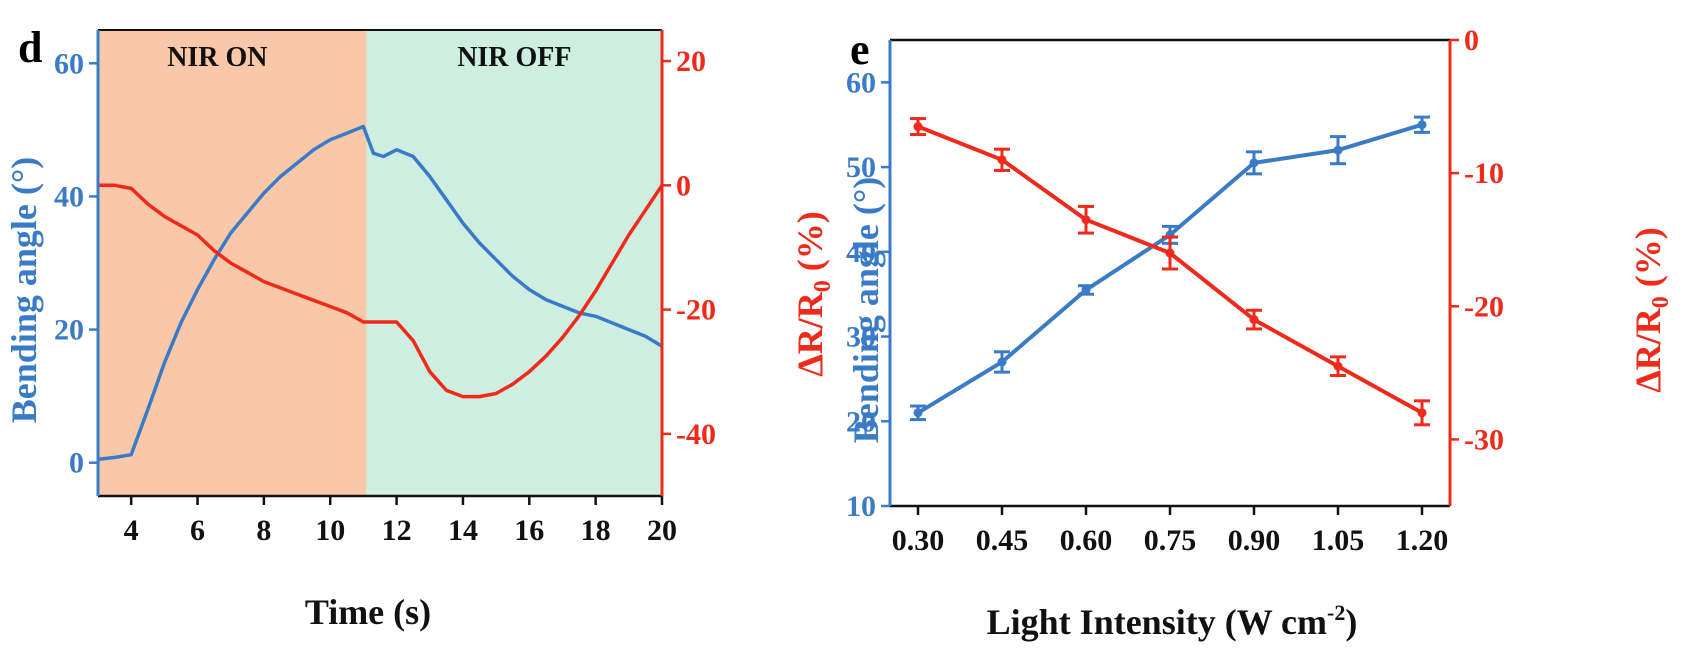 Image resolution: width=1686 pixels, height=652 pixels. Describe the element at coordinates (197, 530) in the screenshot. I see `panel-d-x-tick-label: 6` at that location.